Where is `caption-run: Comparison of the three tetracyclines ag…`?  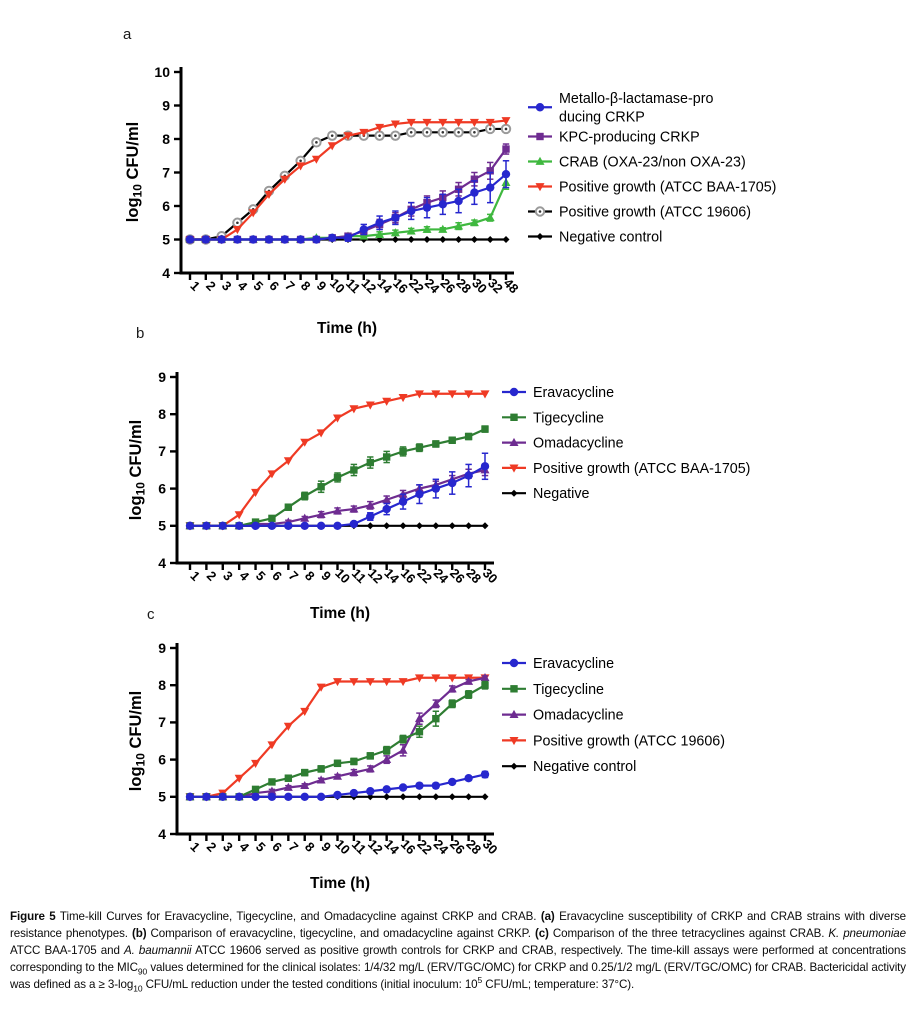
caption-run: Comparison of the three tetracyclines ag… is located at coordinates (688, 934).